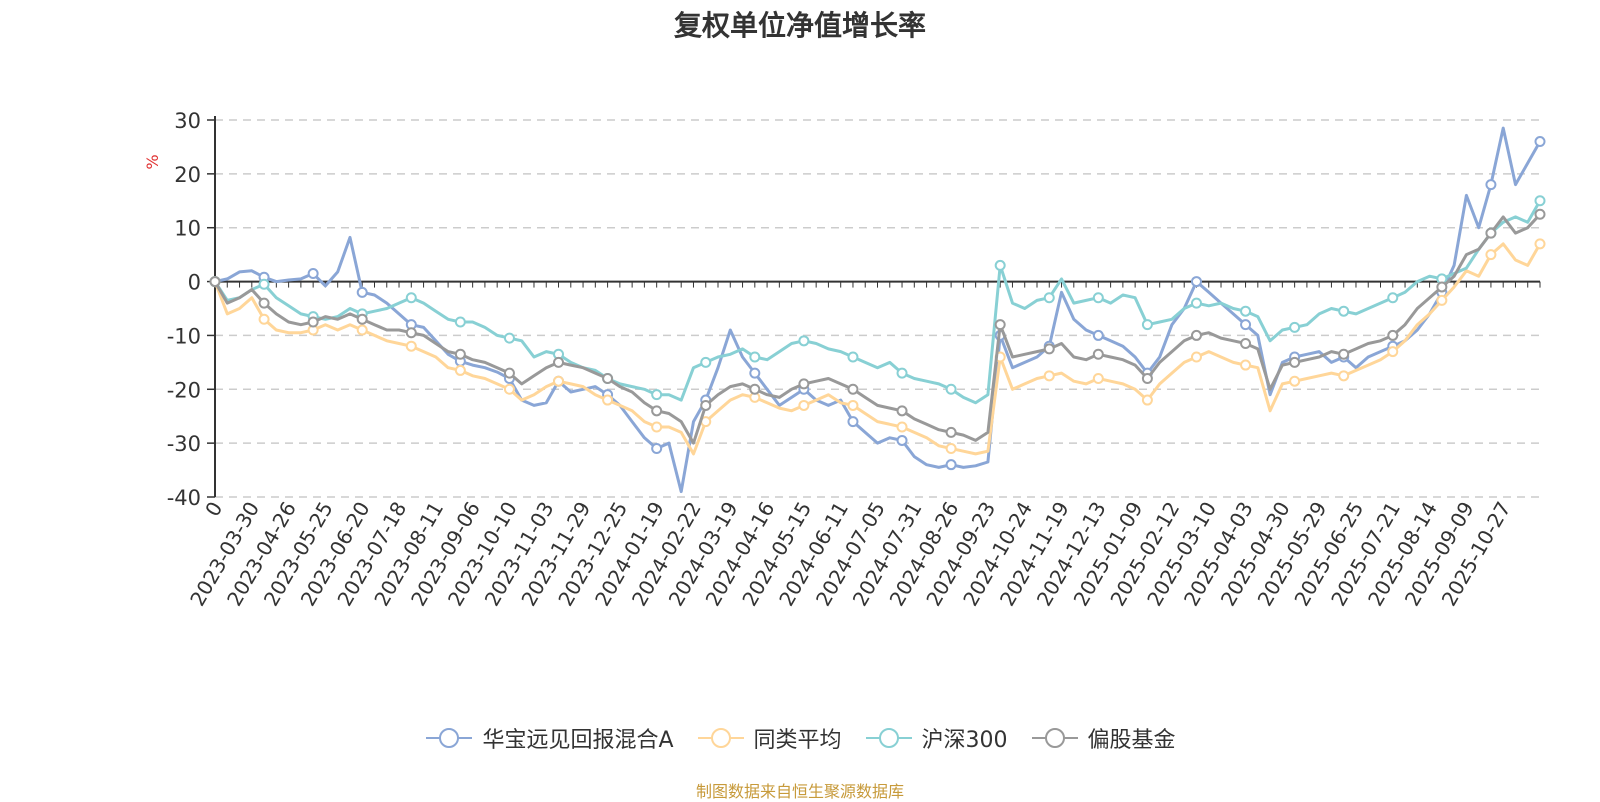 The width and height of the screenshot is (1600, 802). What do you see at coordinates (578, 740) in the screenshot?
I see `legend-label-fund: 华宝远见回报混合A` at bounding box center [578, 740].